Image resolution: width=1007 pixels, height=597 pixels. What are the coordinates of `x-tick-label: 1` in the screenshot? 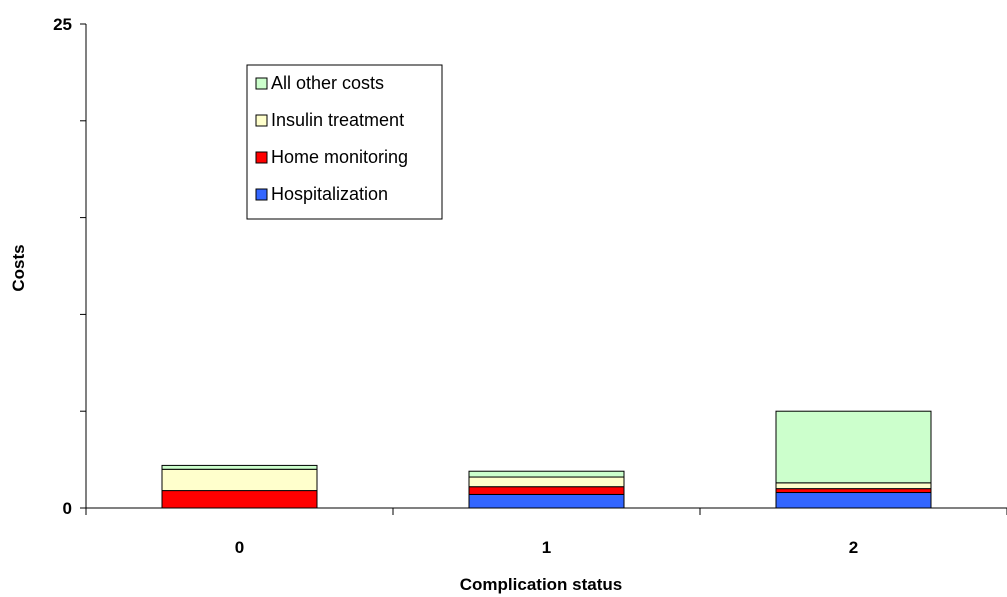 It's located at (546, 547).